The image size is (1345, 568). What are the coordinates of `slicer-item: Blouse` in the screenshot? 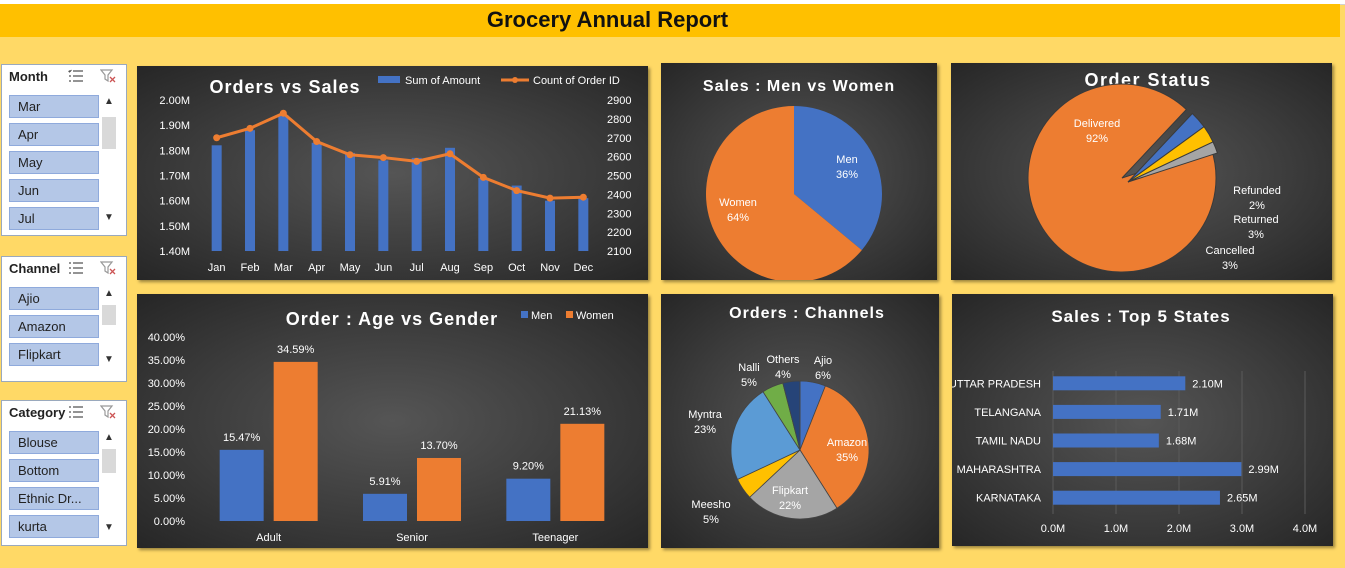 It's located at (54, 442).